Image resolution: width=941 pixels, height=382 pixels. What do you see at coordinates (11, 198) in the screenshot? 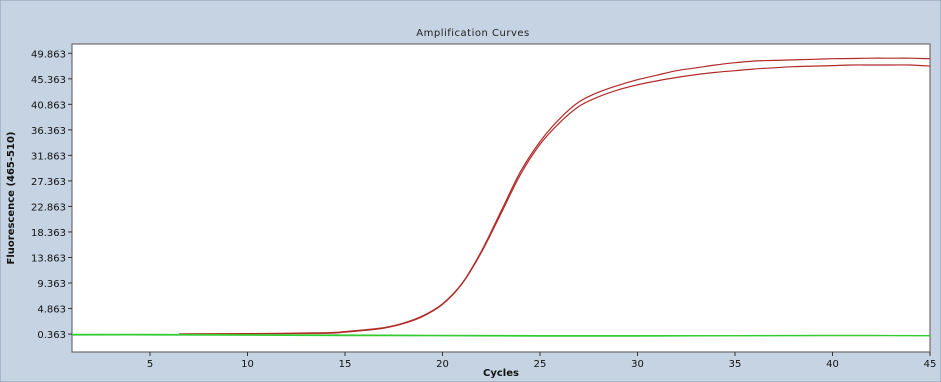
I see `y-axis-title: Fluorescence (465-510)` at bounding box center [11, 198].